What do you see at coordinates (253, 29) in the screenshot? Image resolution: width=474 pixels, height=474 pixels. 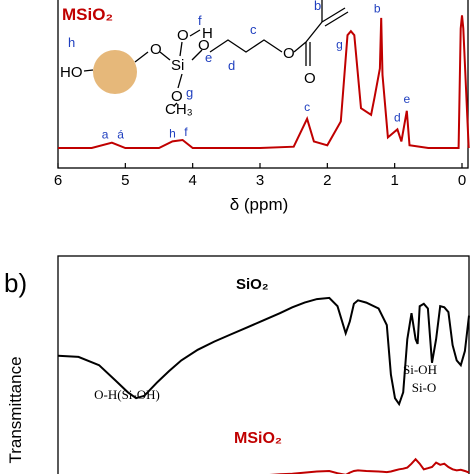 I see `structure-letter-c: c` at bounding box center [253, 29].